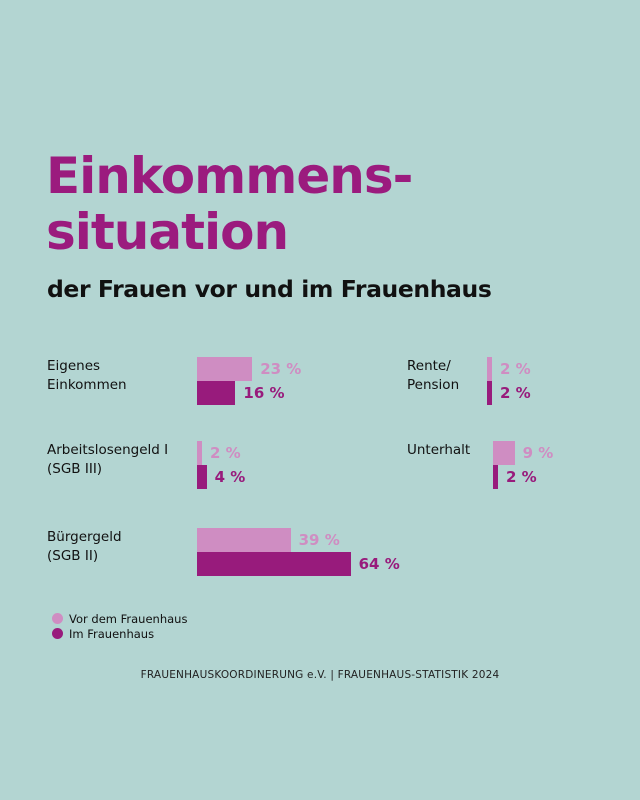  What do you see at coordinates (128, 618) in the screenshot?
I see `legend-label-before: Vor dem Frauenhaus` at bounding box center [128, 618].